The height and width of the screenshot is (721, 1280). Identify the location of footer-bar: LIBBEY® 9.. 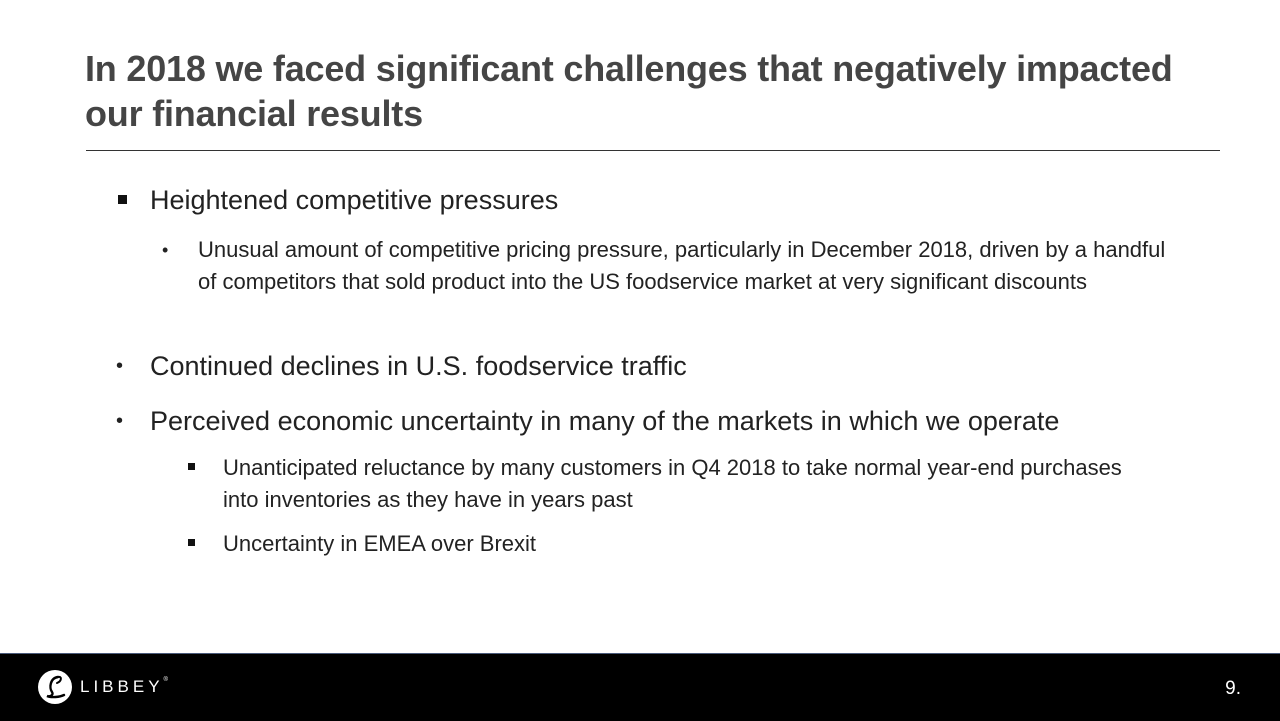
(640, 687).